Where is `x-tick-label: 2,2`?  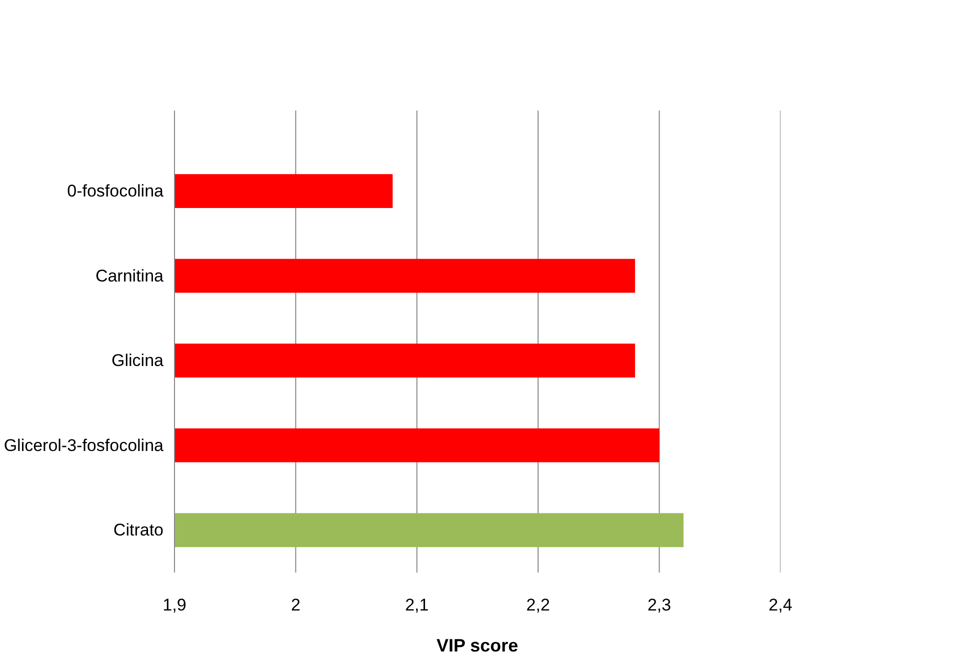
x-tick-label: 2,2 is located at coordinates (538, 605).